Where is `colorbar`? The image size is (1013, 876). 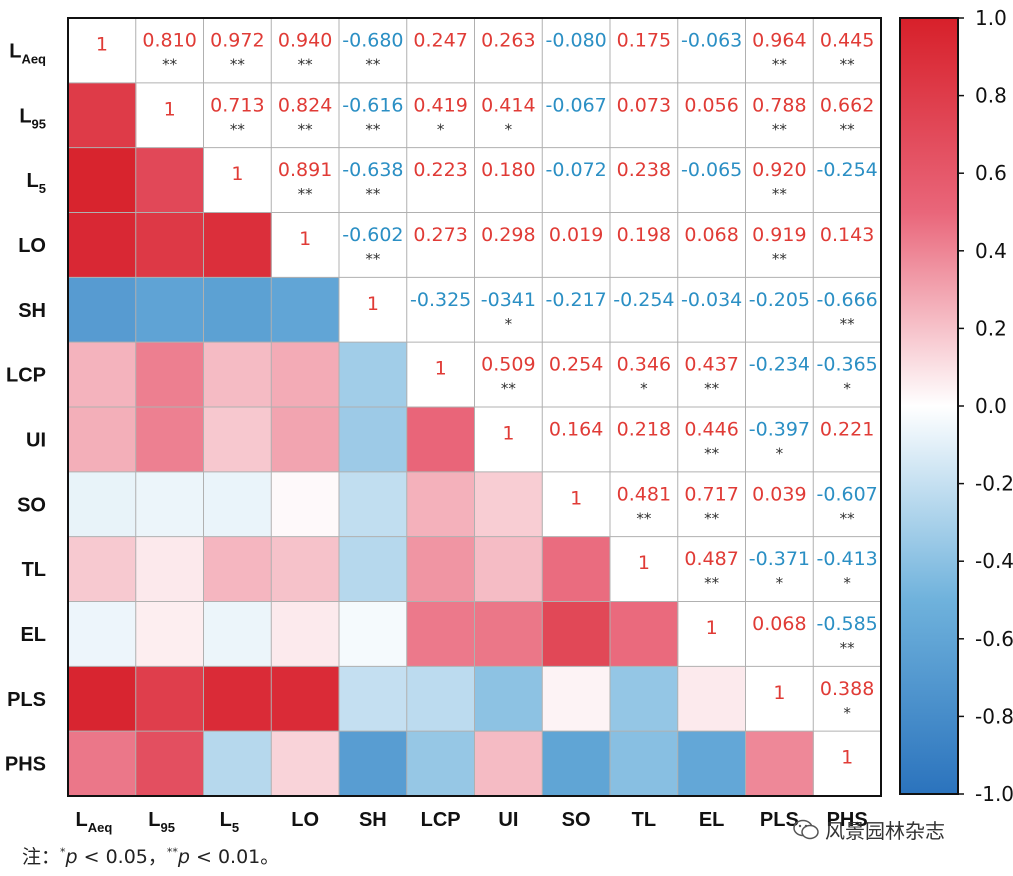 colorbar is located at coordinates (929, 406).